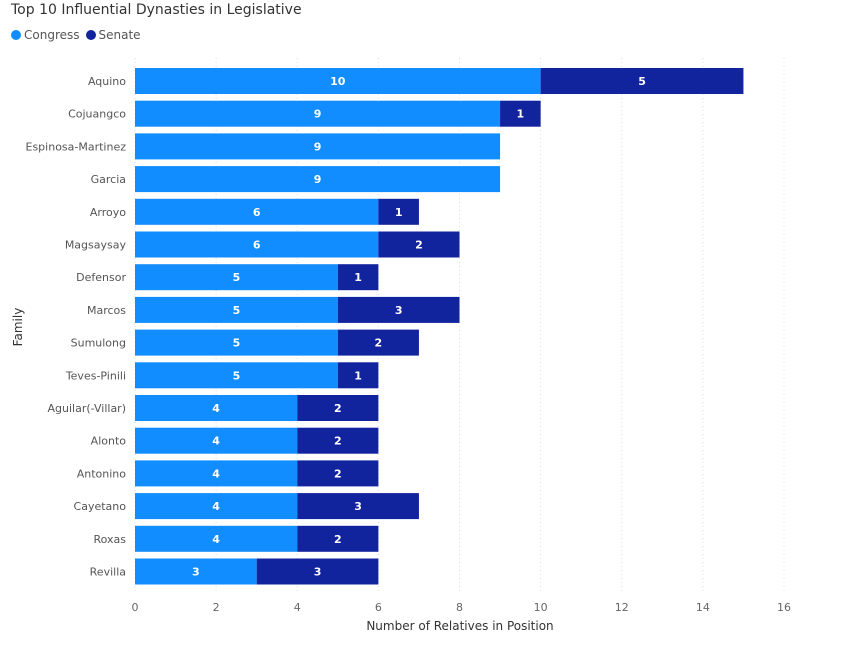 The width and height of the screenshot is (854, 645). I want to click on y-tick-label: Espinosa-Martinez, so click(76, 146).